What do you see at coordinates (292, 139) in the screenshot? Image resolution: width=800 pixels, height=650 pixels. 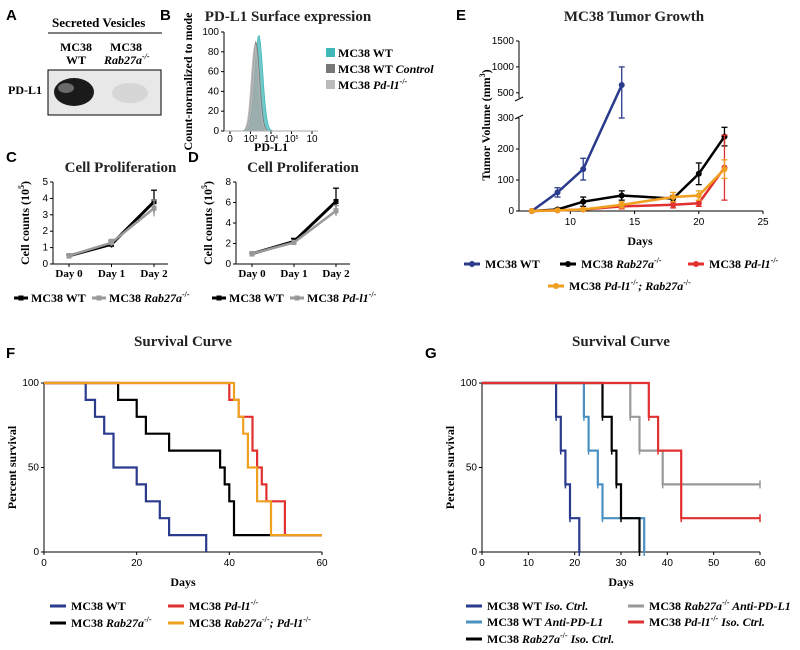 I see `chart-b-xtick-label: 10⁵` at bounding box center [292, 139].